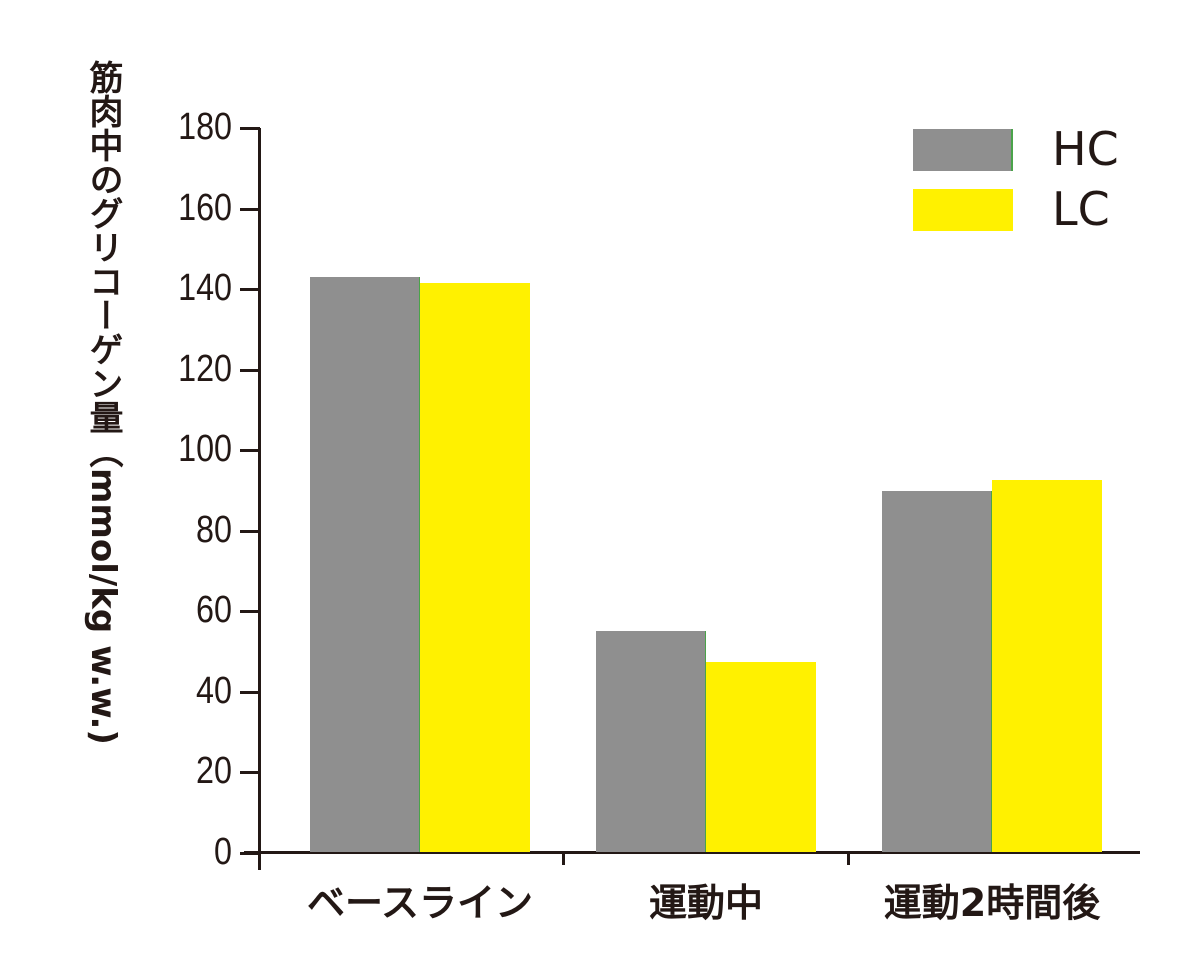 Image resolution: width=1200 pixels, height=960 pixels. Describe the element at coordinates (205, 288) in the screenshot. I see `y-tick-label: 140` at that location.